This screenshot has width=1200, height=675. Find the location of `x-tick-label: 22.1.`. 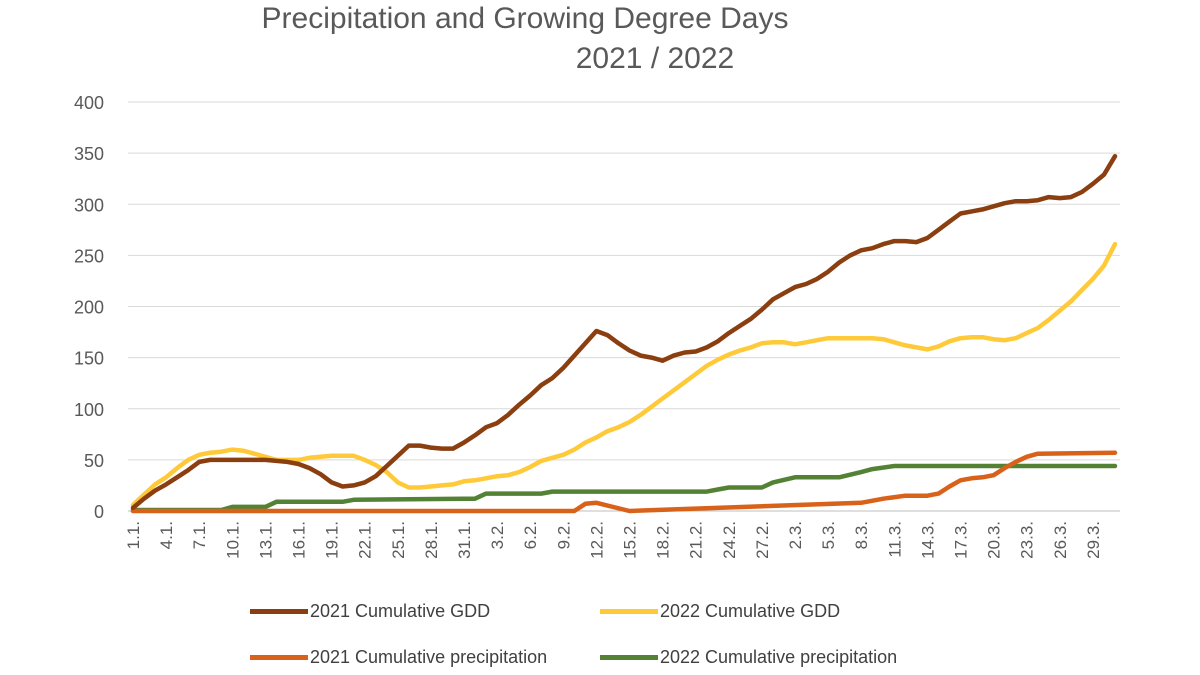

x-tick-label: 22.1. is located at coordinates (365, 540).